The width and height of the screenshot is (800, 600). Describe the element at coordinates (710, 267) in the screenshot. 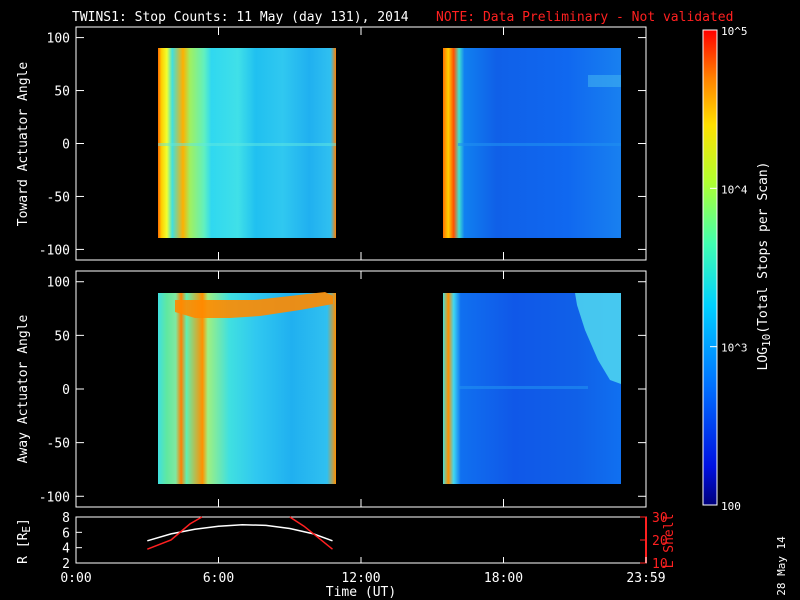

I see `colorbar` at that location.